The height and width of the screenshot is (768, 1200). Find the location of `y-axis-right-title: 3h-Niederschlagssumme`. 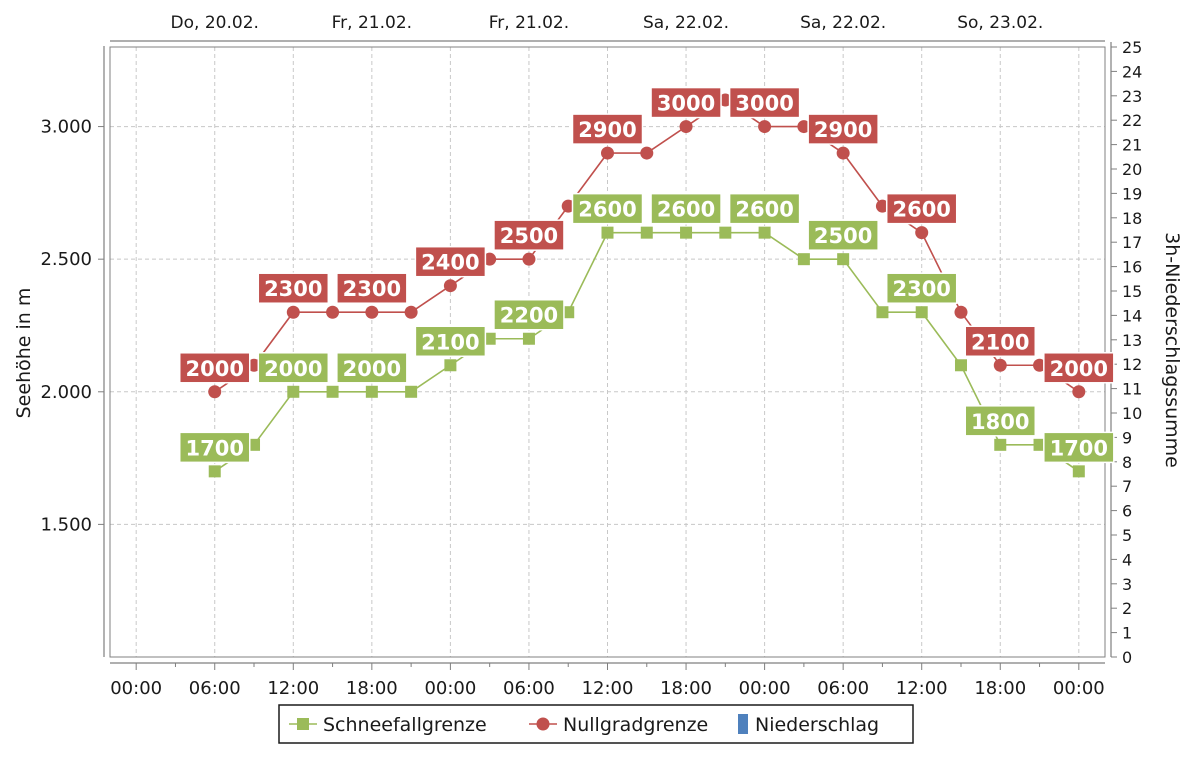

y-axis-right-title: 3h-Niederschlagssumme is located at coordinates (1172, 350).